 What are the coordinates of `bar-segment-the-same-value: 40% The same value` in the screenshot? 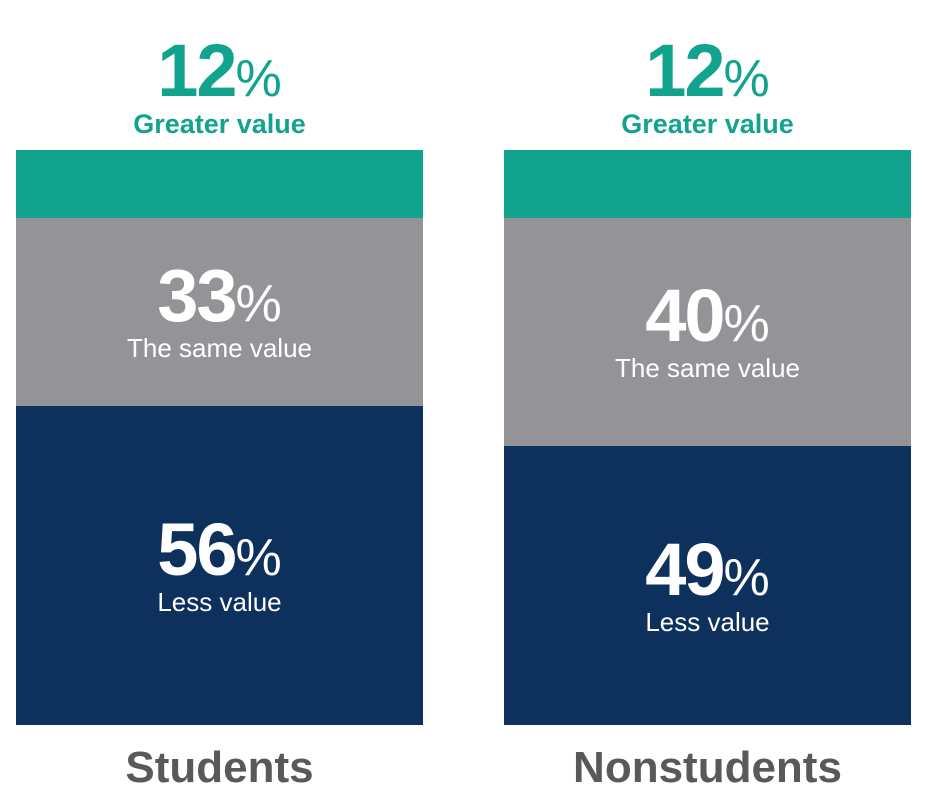 It's located at (707, 332).